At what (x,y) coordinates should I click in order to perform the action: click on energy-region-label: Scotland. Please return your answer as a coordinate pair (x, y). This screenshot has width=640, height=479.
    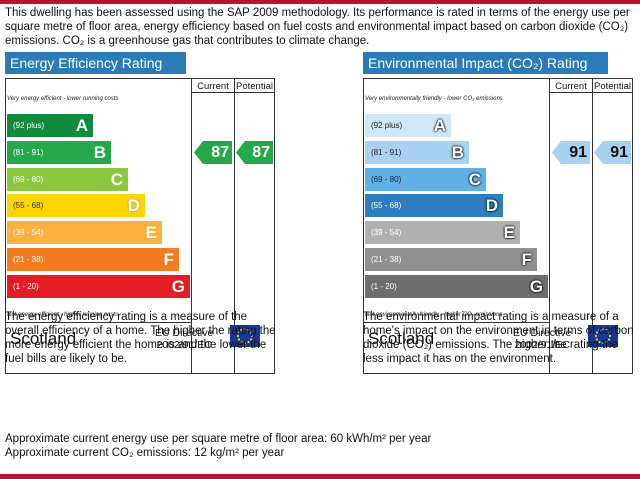
    Looking at the image, I should click on (43, 338).